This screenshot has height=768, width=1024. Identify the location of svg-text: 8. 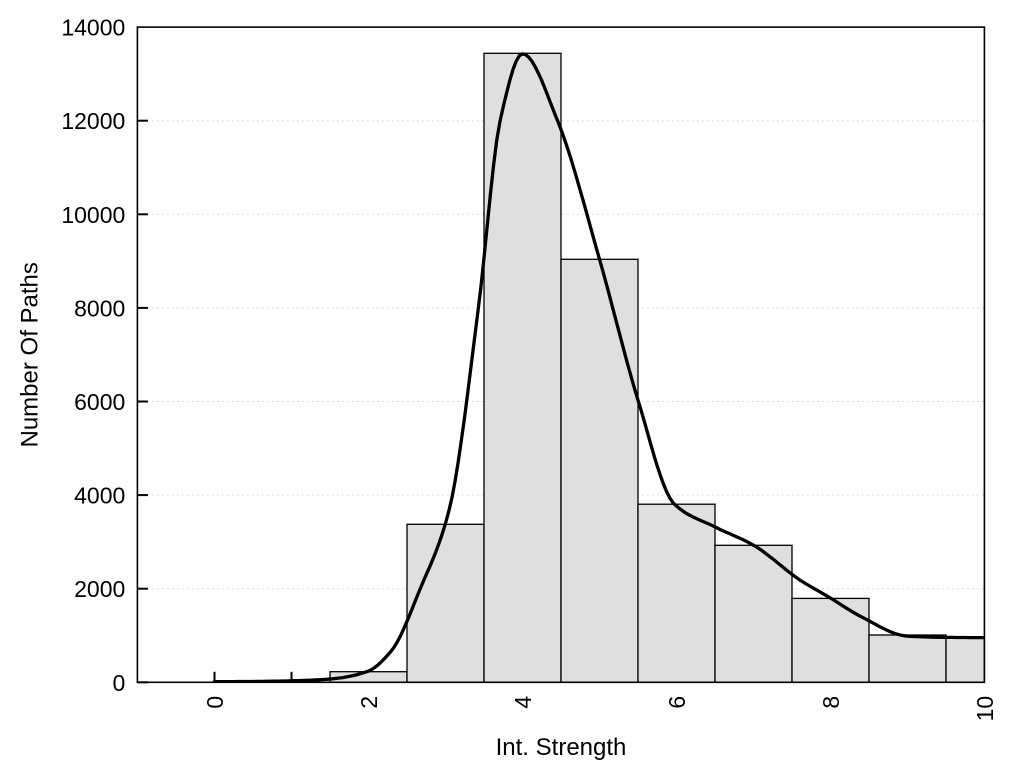
(831, 702).